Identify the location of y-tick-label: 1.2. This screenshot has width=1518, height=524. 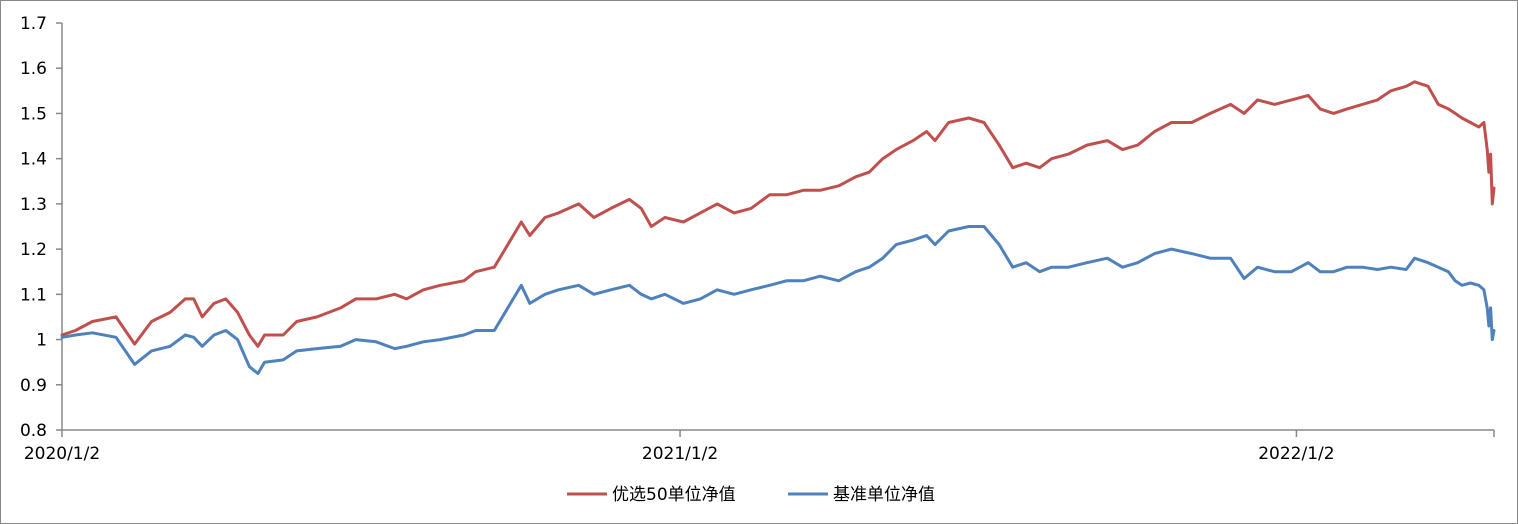
(33, 250).